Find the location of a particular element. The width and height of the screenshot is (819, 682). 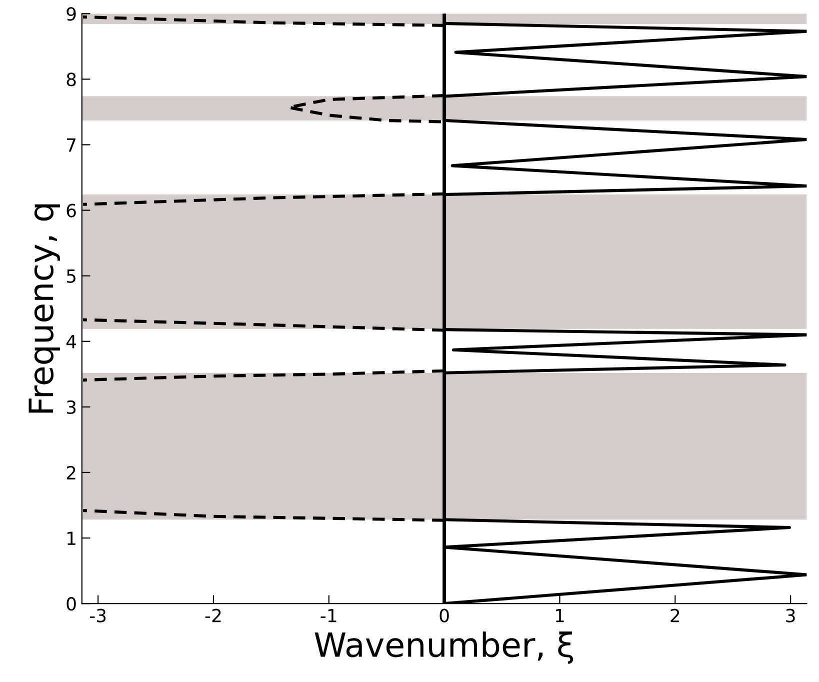

x-tick-label: 0 is located at coordinates (444, 615).